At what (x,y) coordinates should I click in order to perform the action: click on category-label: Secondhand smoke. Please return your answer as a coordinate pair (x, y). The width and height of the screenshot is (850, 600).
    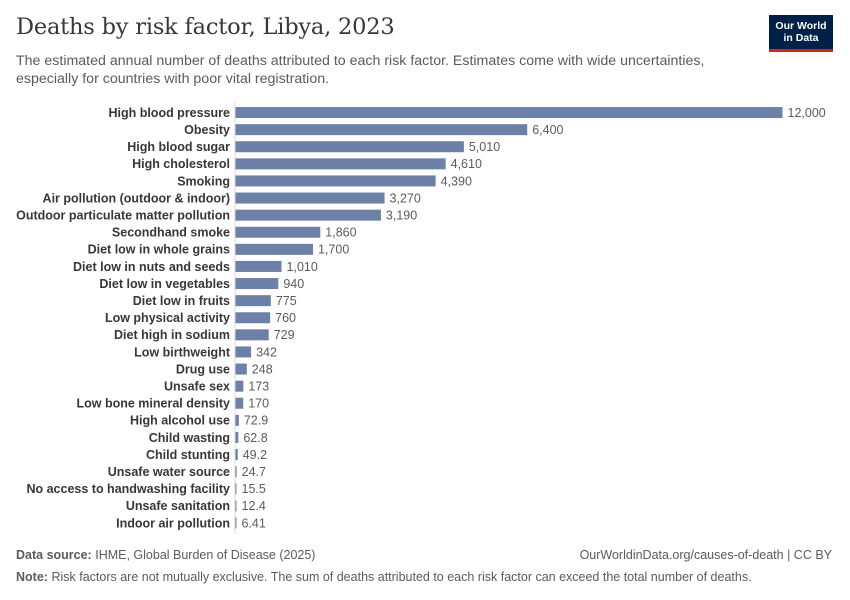
    Looking at the image, I should click on (171, 233).